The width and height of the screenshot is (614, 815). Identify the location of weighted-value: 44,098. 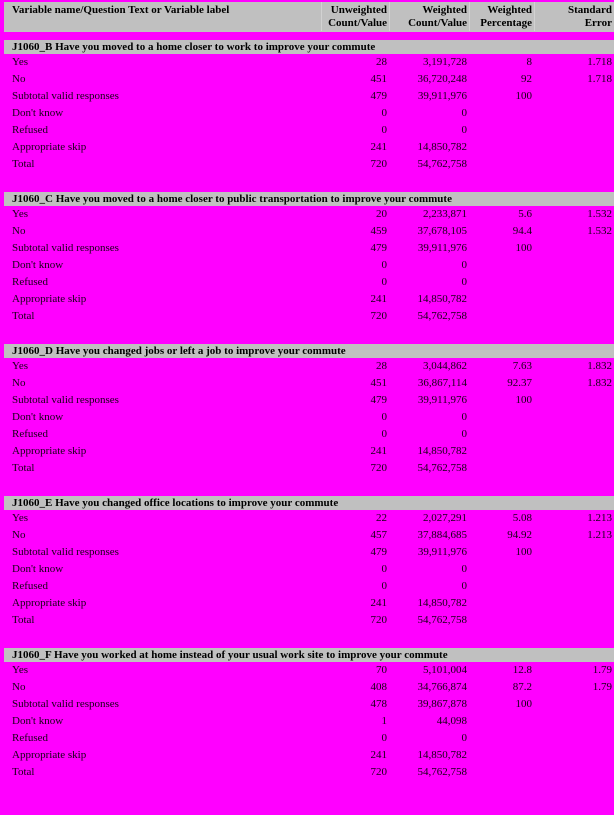
(451, 721).